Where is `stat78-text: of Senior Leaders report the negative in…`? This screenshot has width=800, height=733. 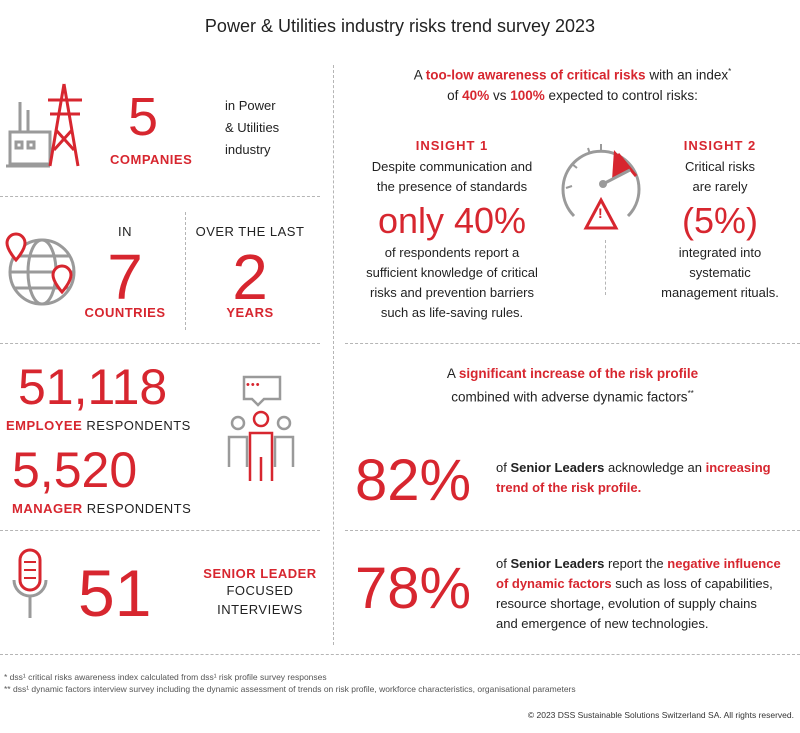
stat78-text: of Senior Leaders report the negative in… is located at coordinates (638, 593).